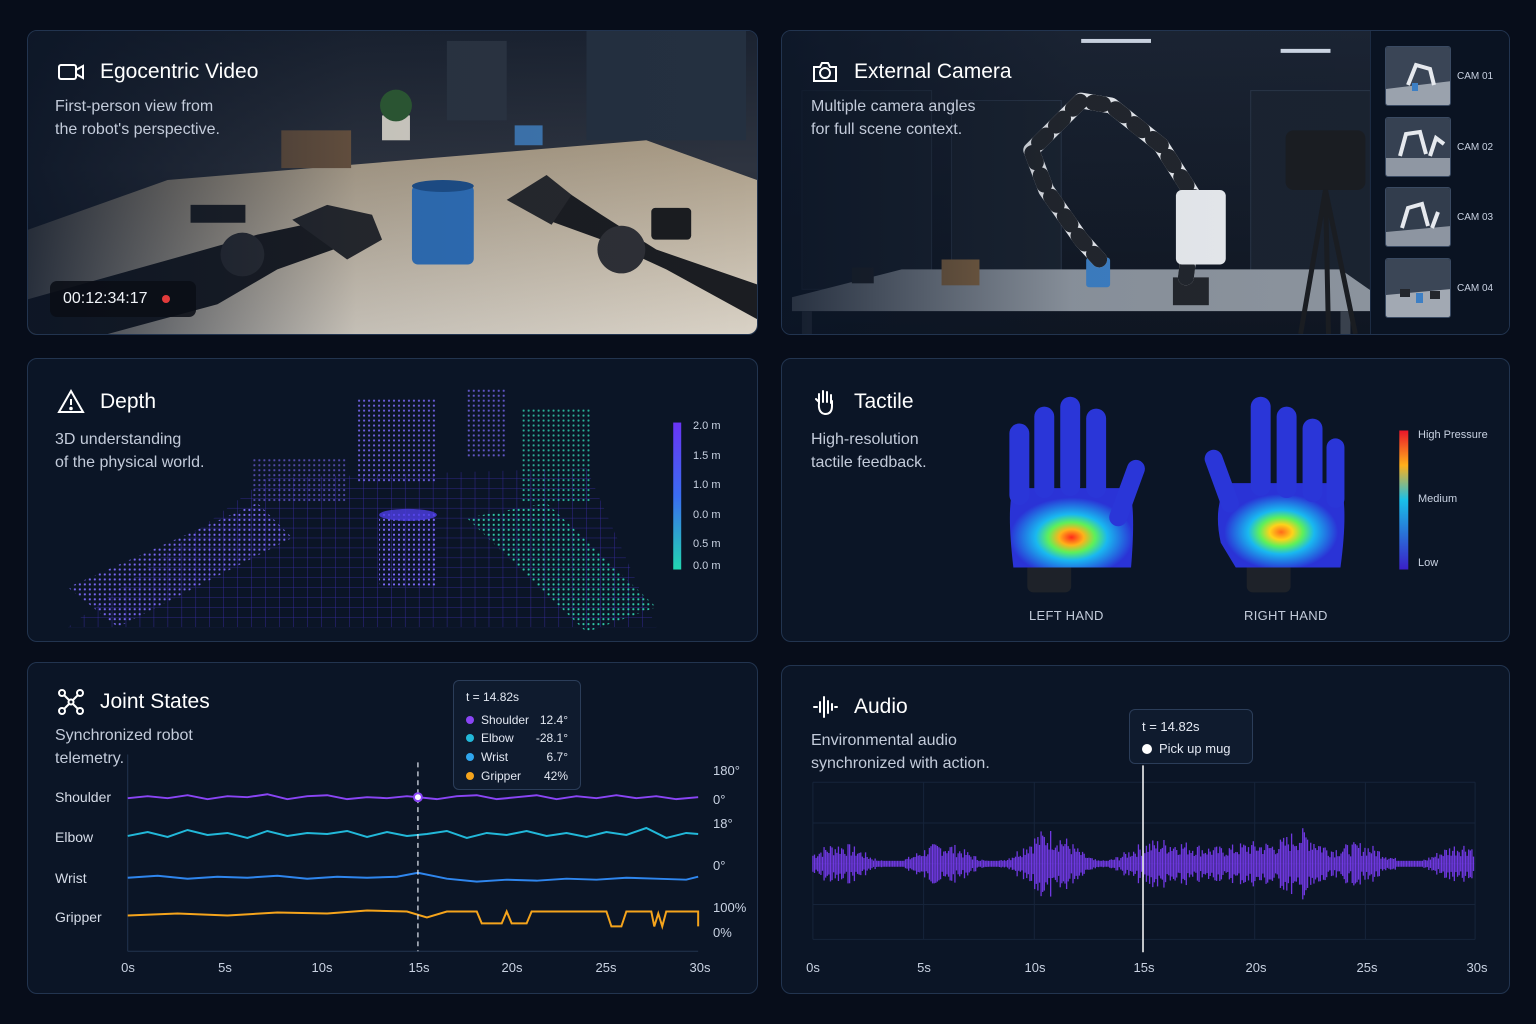  Describe the element at coordinates (155, 701) in the screenshot. I see `joint-states-title: Joint States` at that location.